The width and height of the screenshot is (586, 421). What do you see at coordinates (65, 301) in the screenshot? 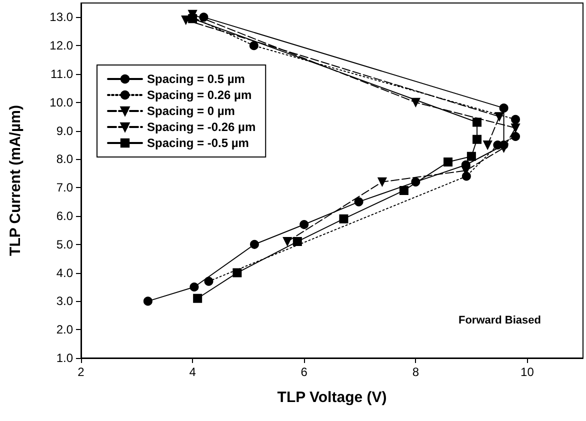
I see `y-tick-label: 3.0` at bounding box center [65, 301].